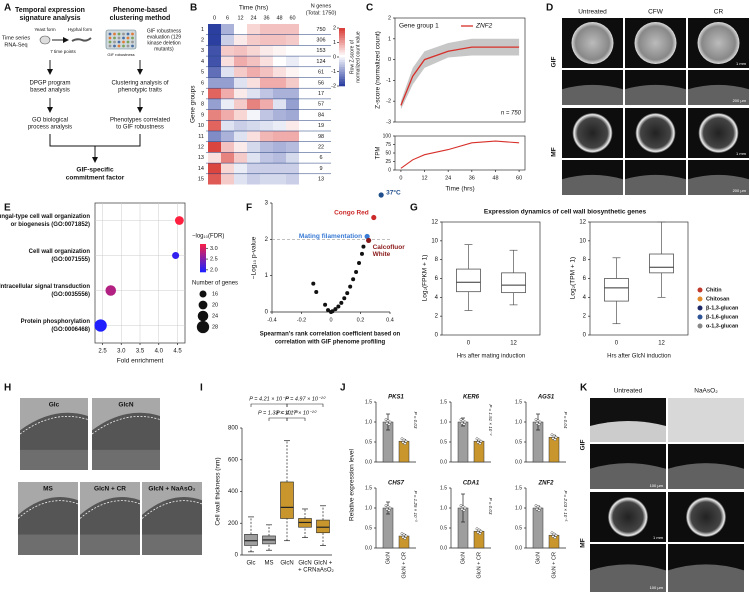  Describe the element at coordinates (50, 225) in the screenshot. I see `label: or biogenesis (GO:0071852)` at that location.